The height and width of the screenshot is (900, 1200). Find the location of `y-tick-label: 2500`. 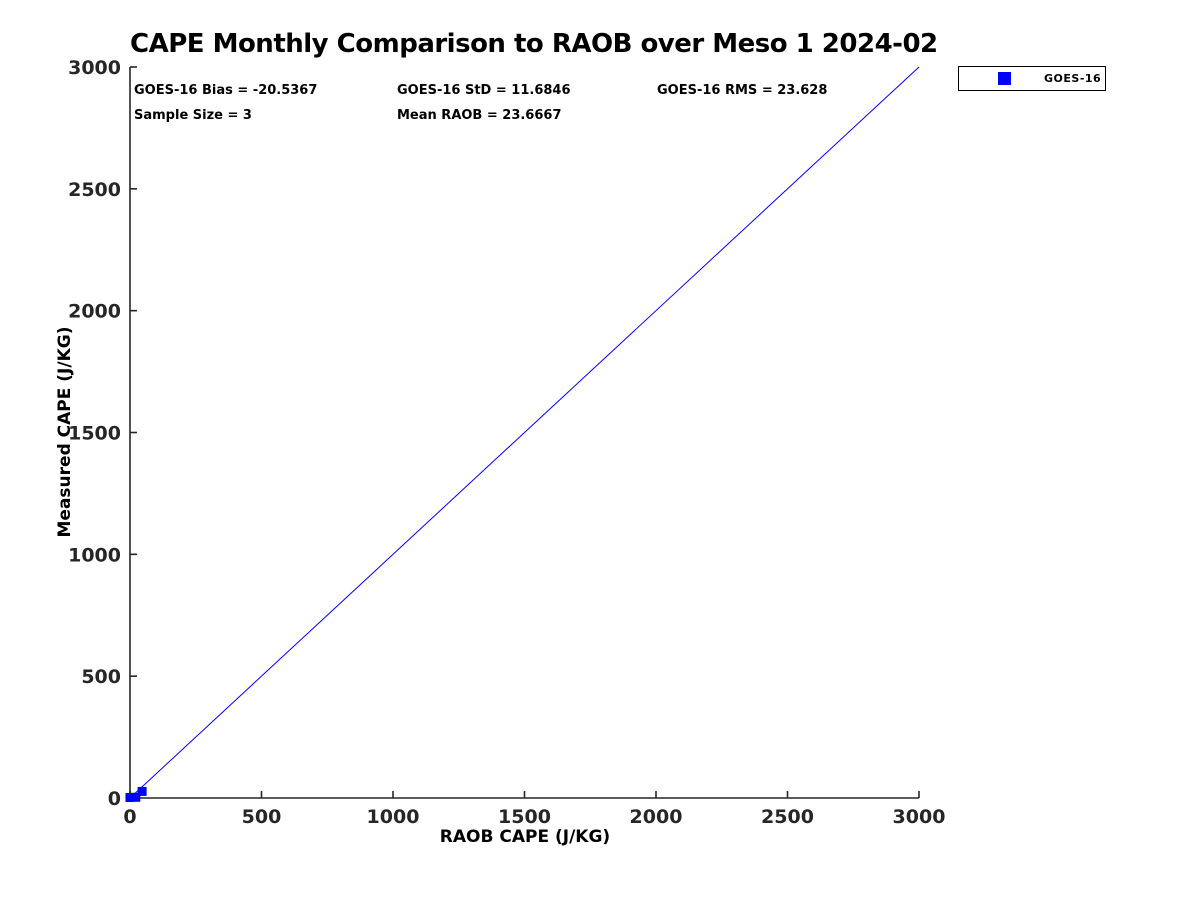

y-tick-label: 2500 is located at coordinates (94, 190).